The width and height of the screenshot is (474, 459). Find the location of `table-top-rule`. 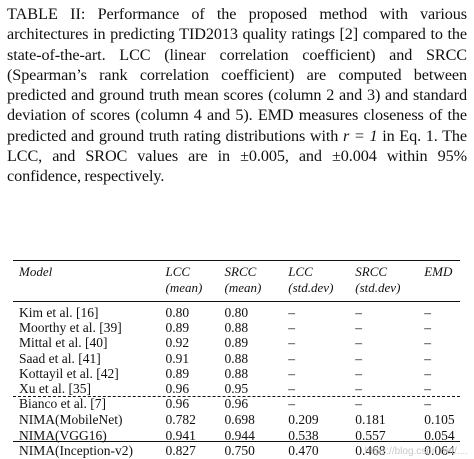

table-top-rule is located at coordinates (236, 261).